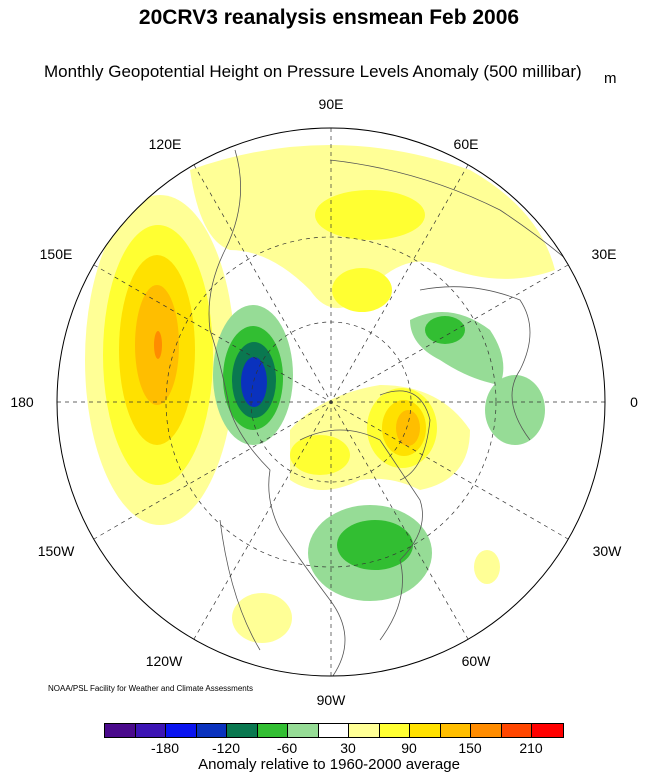 This screenshot has height=784, width=658. What do you see at coordinates (476, 661) in the screenshot?
I see `lon-label-60w: 60W` at bounding box center [476, 661].